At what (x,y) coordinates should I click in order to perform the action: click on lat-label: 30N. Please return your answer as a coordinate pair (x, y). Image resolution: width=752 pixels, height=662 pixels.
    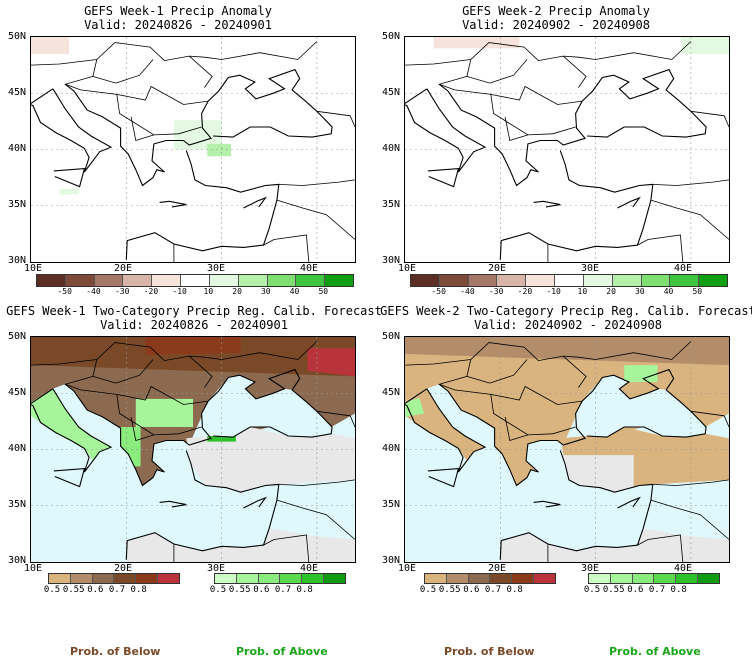
    Looking at the image, I should click on (390, 260).